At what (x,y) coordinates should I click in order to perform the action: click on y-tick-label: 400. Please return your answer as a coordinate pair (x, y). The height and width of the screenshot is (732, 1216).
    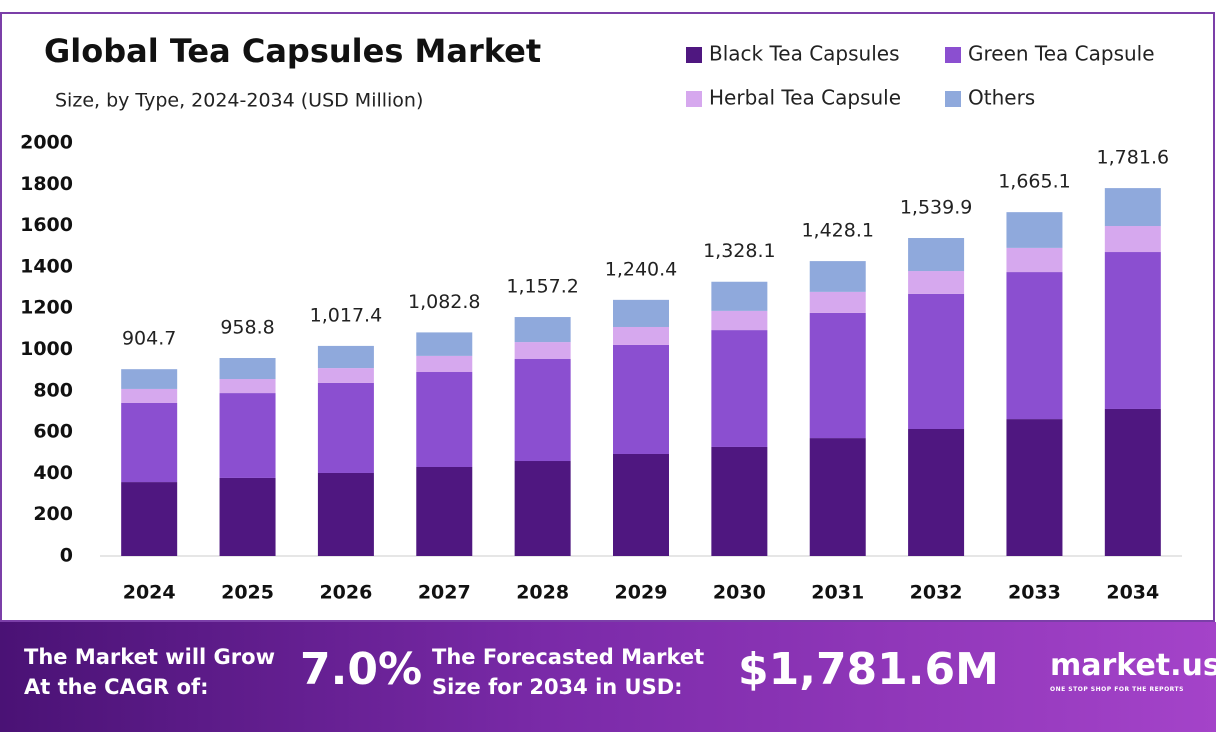
    Looking at the image, I should click on (53, 473).